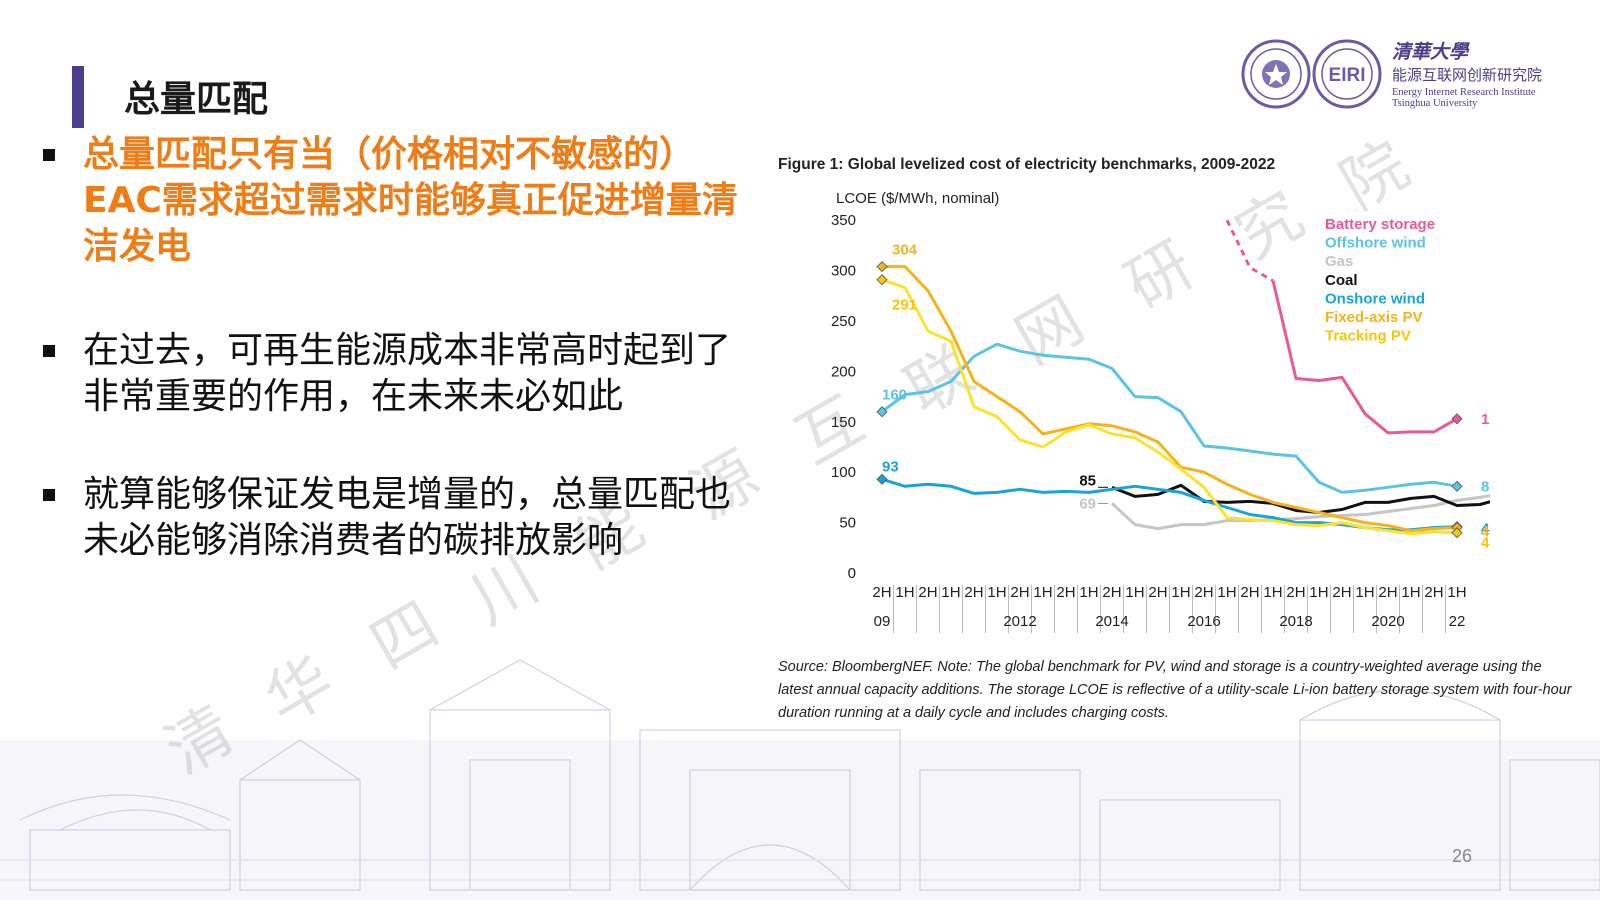 The height and width of the screenshot is (900, 1600). I want to click on watermark-char: 清, so click(200, 741).